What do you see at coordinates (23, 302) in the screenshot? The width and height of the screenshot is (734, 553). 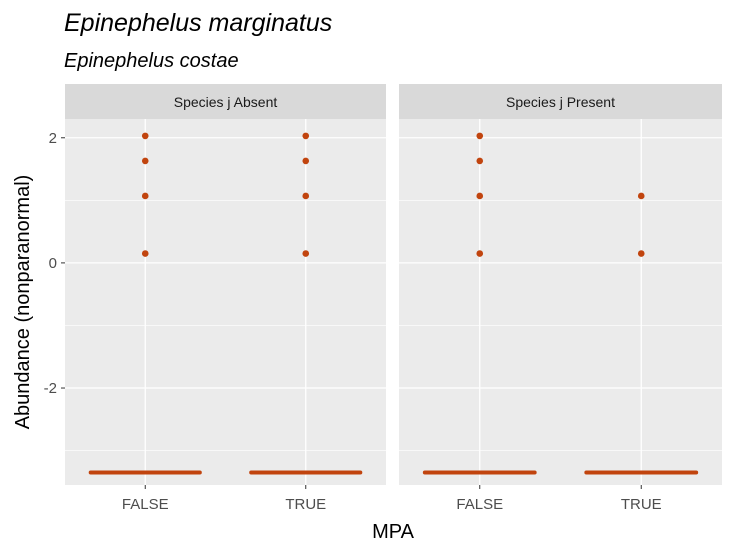 I see `y-axis-title: Abundance (nonparanormal)` at bounding box center [23, 302].